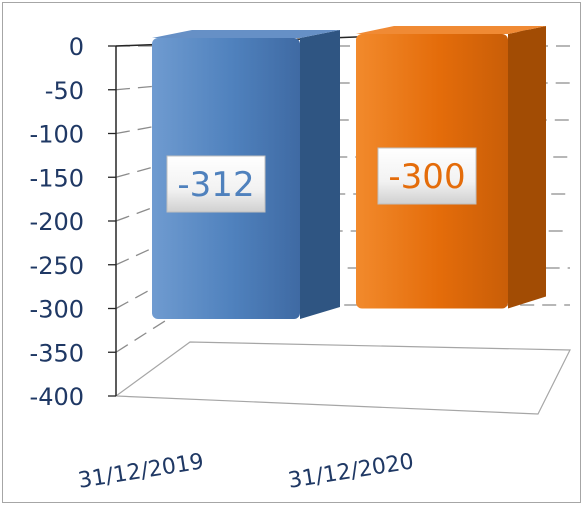 This screenshot has height=507, width=585. Describe the element at coordinates (64, 91) in the screenshot. I see `y-tick-label: -50` at that location.